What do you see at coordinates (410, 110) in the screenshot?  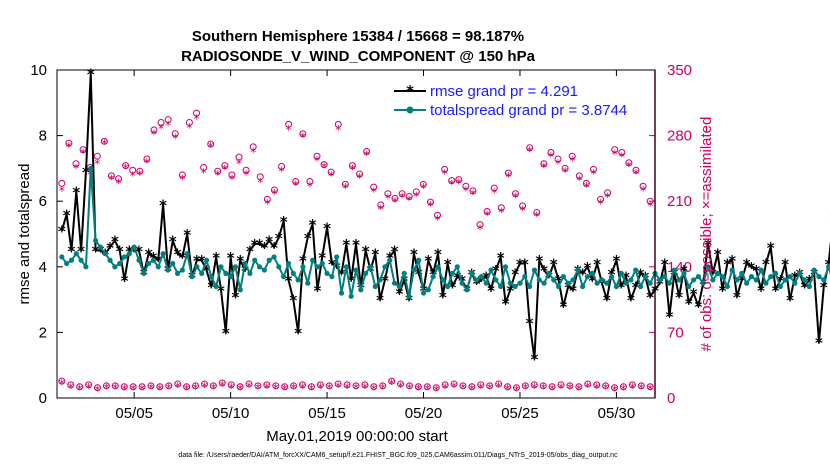 I see `legend-spread-marker` at bounding box center [410, 110].